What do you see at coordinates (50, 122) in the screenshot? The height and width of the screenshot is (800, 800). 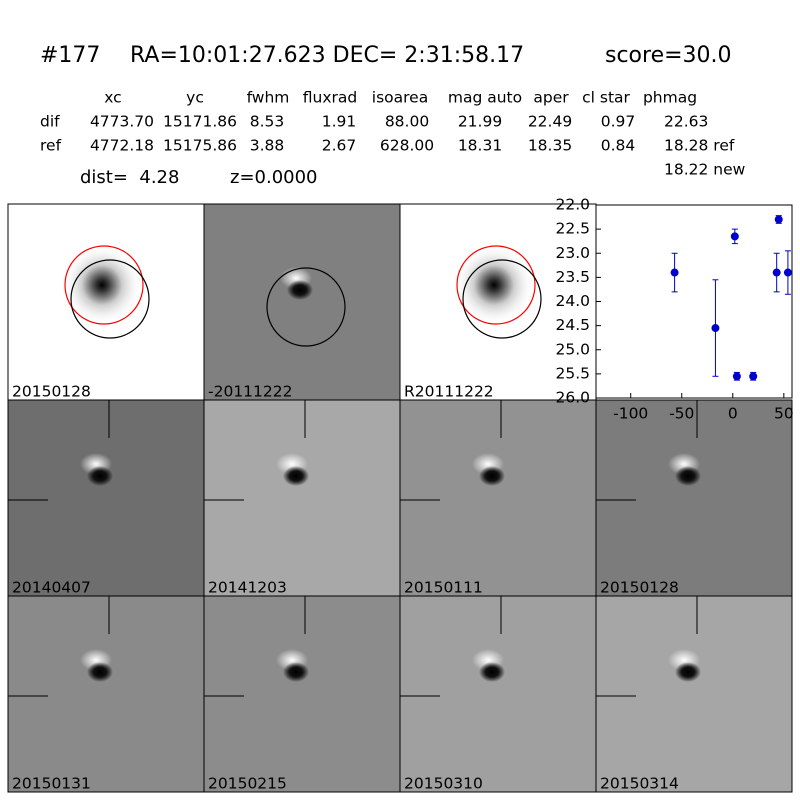 I see `row-label: dif` at bounding box center [50, 122].